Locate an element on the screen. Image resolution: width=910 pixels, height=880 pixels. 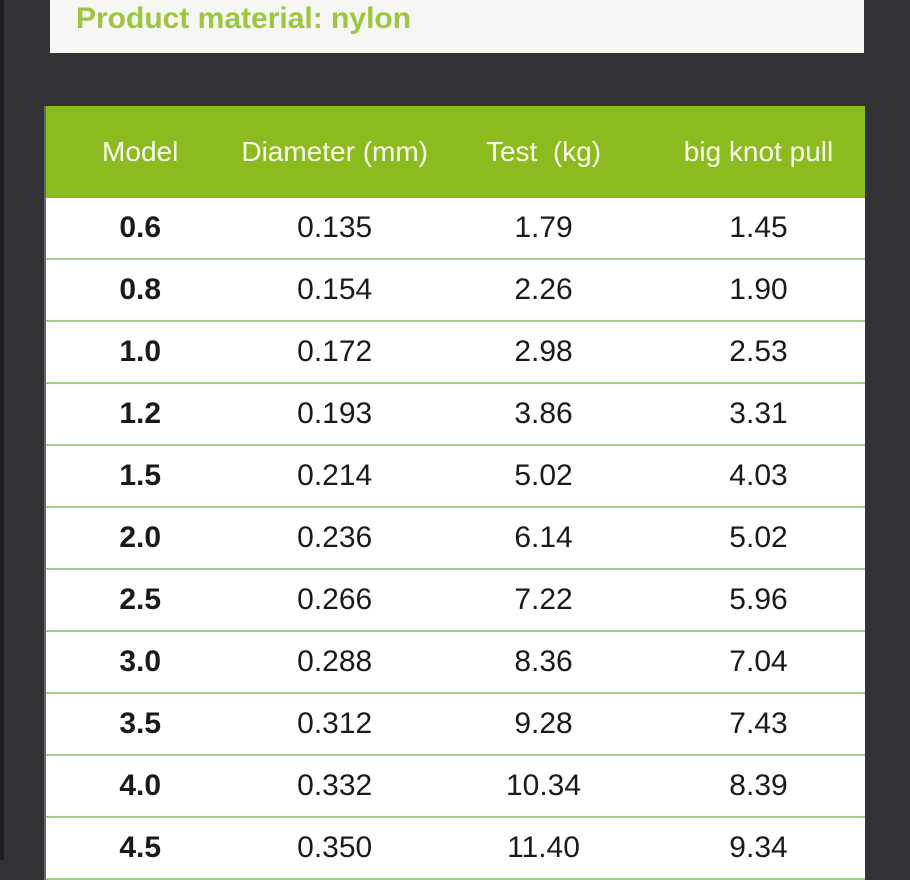
table-row: 2.0 0.236 6.14 5.02 is located at coordinates (455, 539).